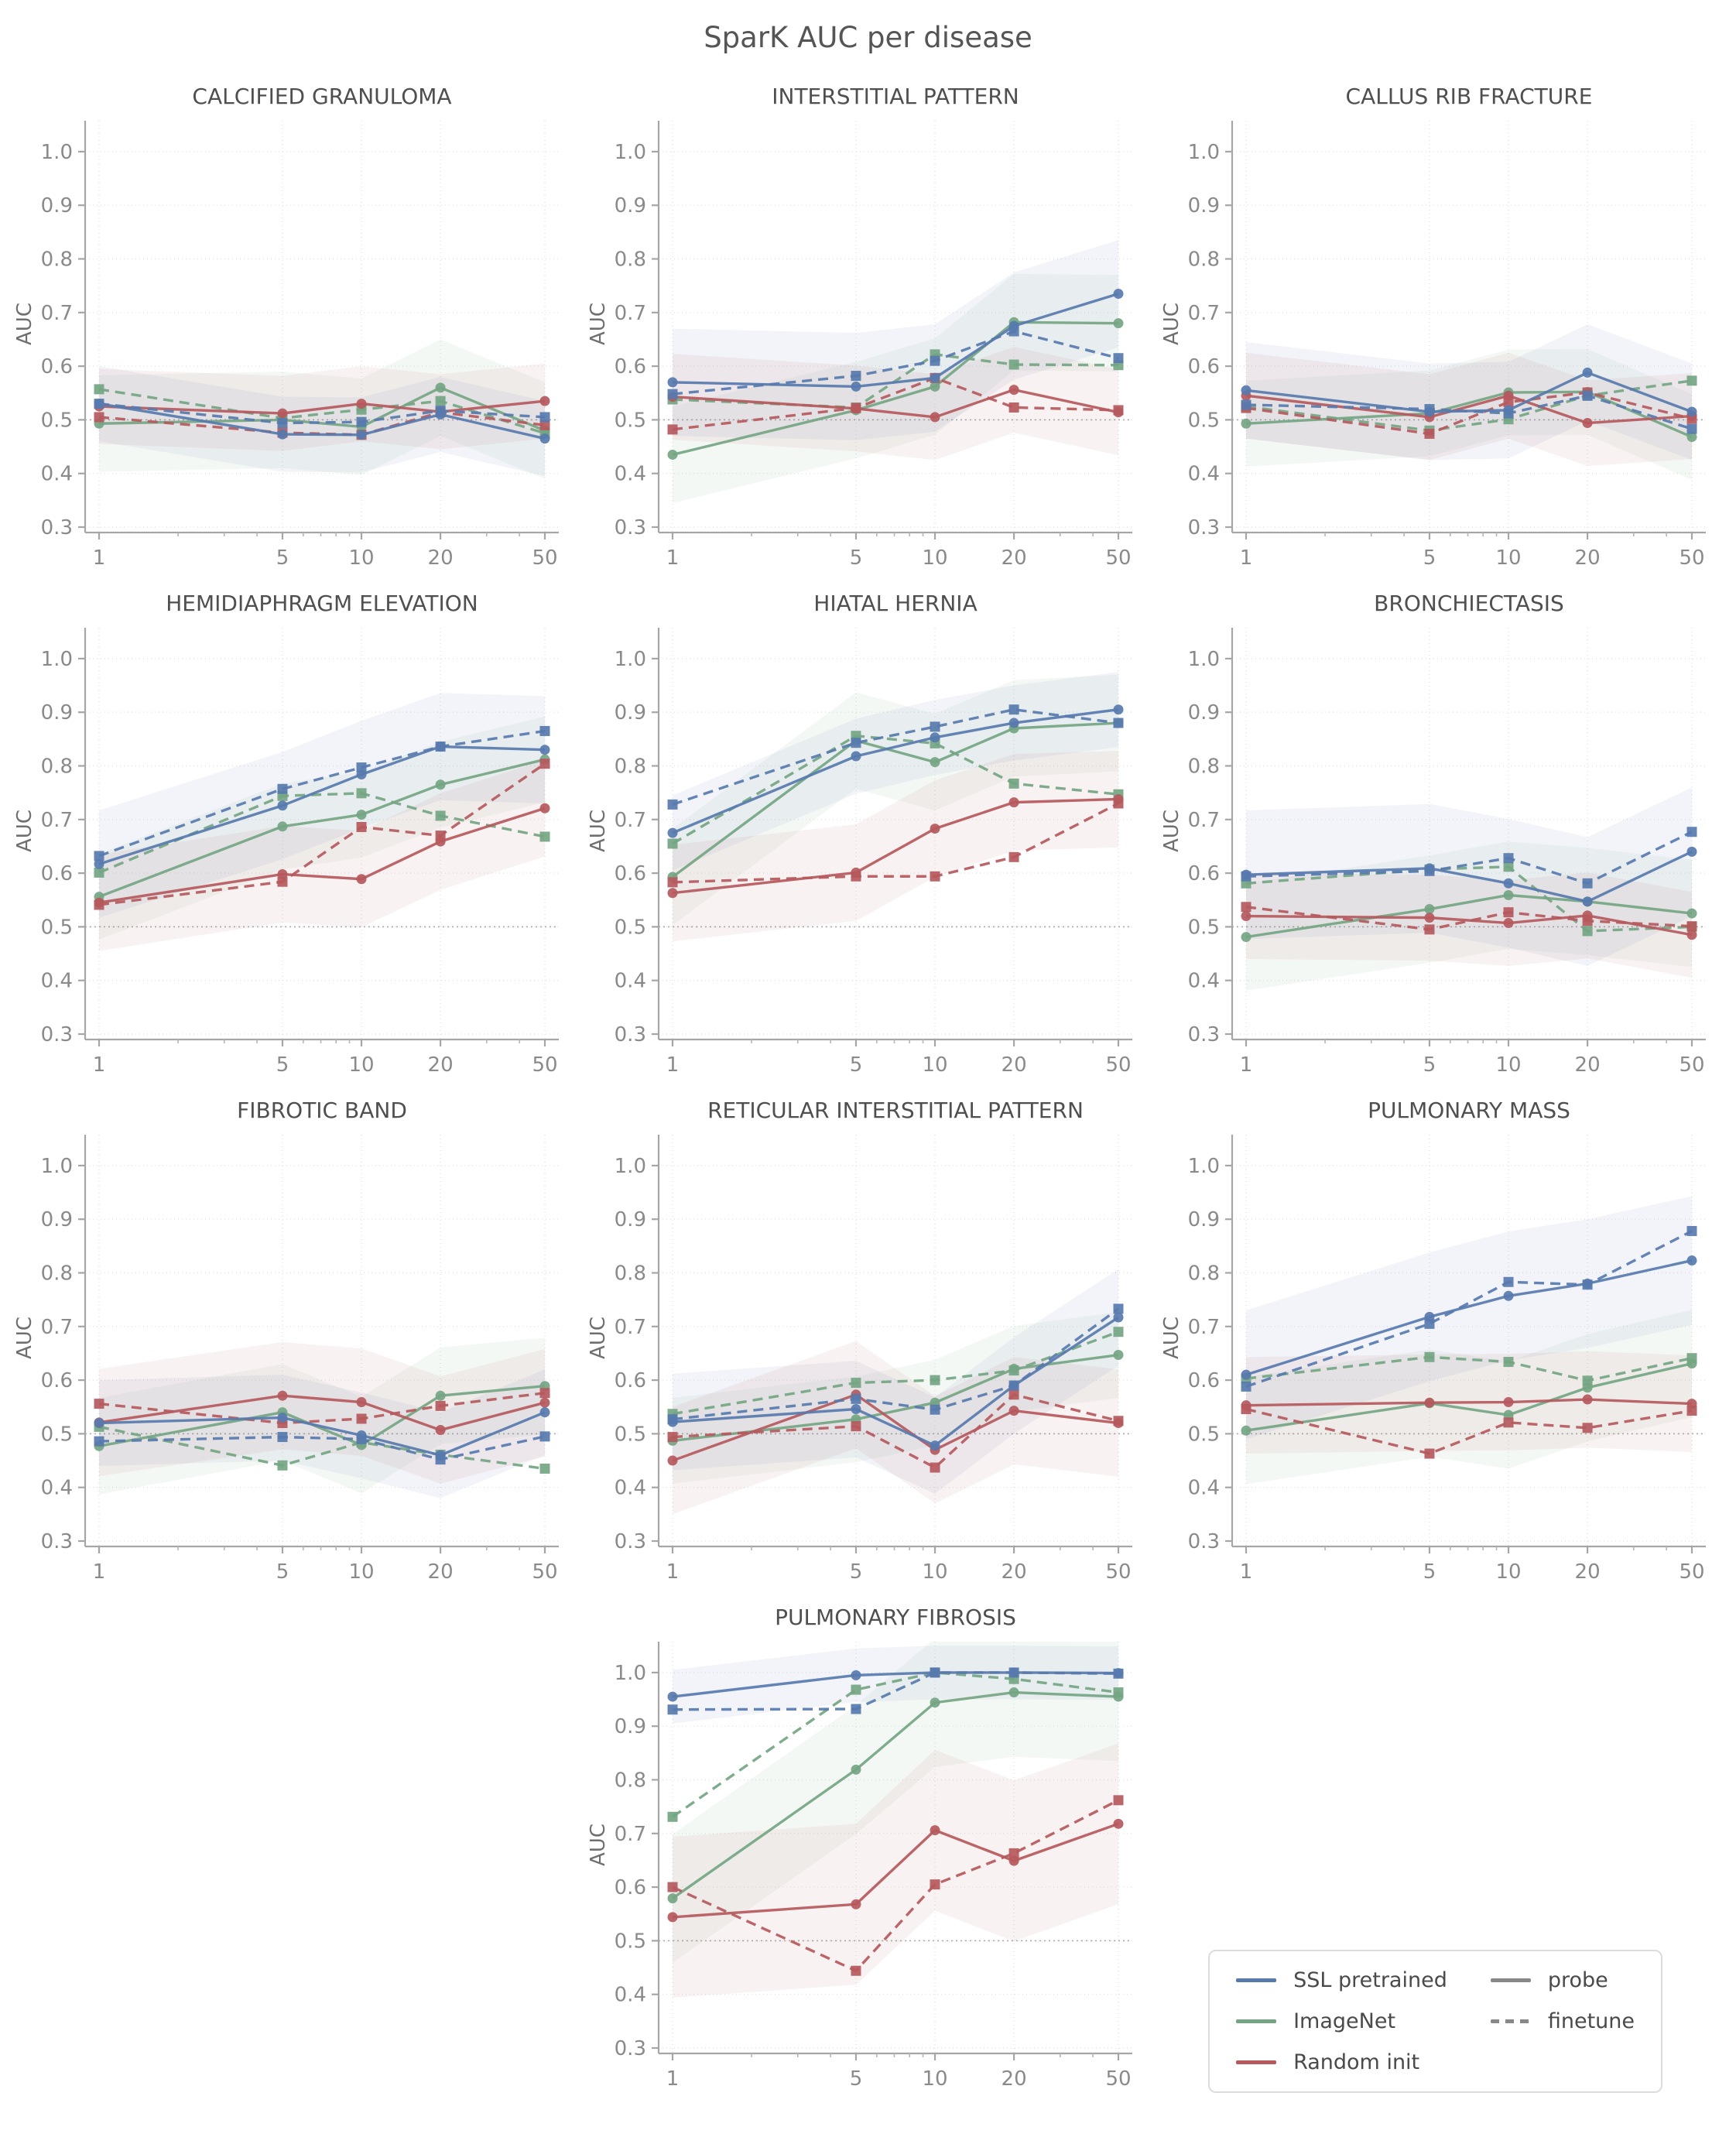 The image size is (1736, 2144). I want to click on y-axis-label: AUC, so click(598, 324).